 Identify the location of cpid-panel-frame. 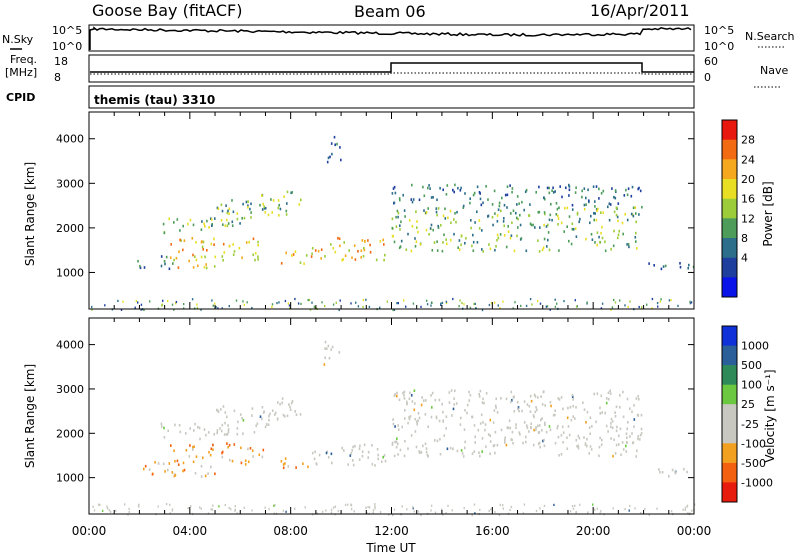
(391, 97).